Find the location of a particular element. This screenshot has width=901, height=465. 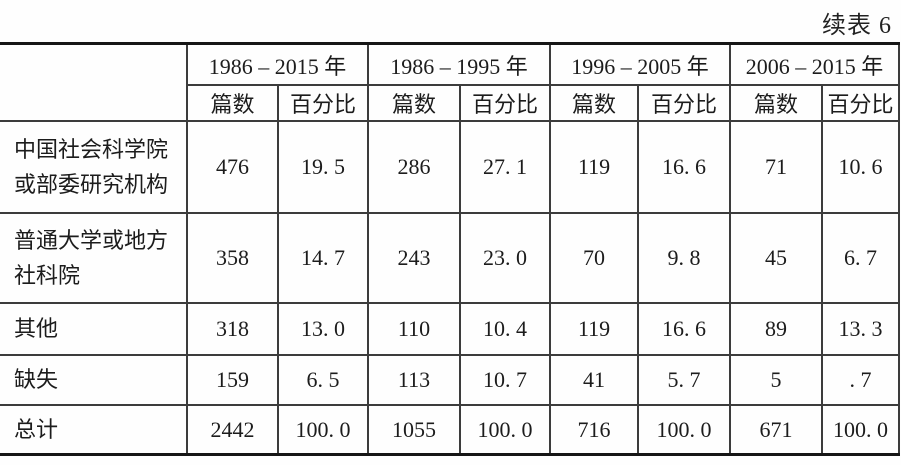

table-cell: 671 is located at coordinates (776, 430).